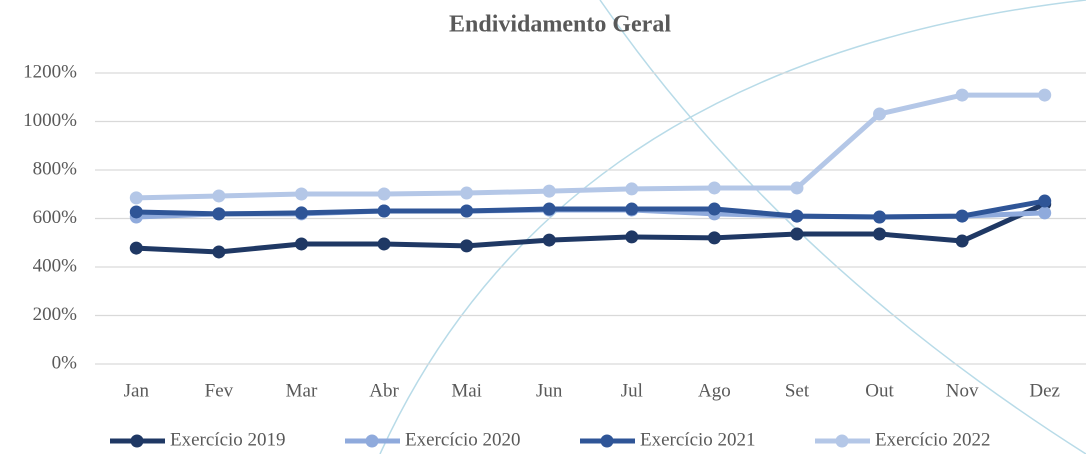 This screenshot has width=1086, height=454. What do you see at coordinates (560, 25) in the screenshot?
I see `chart-title: Endividamento Geral` at bounding box center [560, 25].